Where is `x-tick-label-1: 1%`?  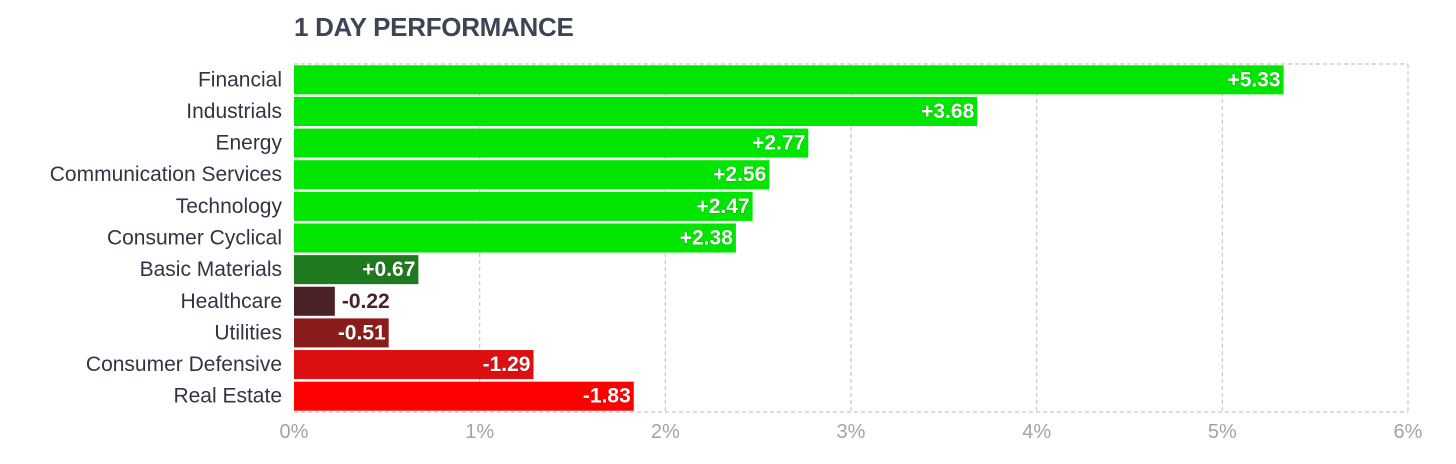
x-tick-label-1: 1% is located at coordinates (479, 432).